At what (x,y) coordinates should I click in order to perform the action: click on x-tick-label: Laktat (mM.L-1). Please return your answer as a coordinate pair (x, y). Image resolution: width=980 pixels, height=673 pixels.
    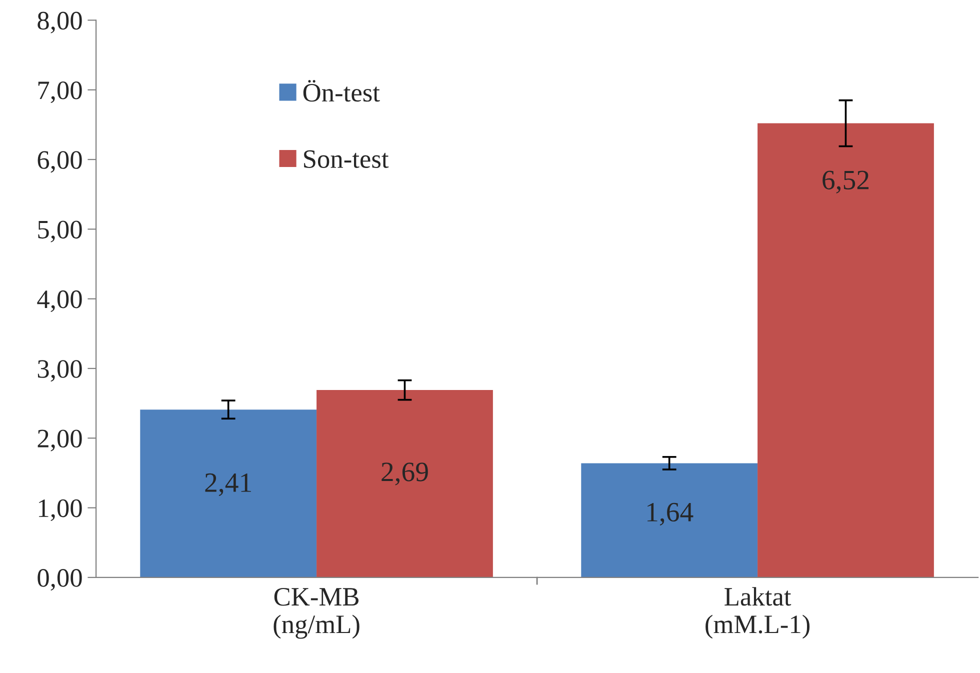
    Looking at the image, I should click on (758, 613).